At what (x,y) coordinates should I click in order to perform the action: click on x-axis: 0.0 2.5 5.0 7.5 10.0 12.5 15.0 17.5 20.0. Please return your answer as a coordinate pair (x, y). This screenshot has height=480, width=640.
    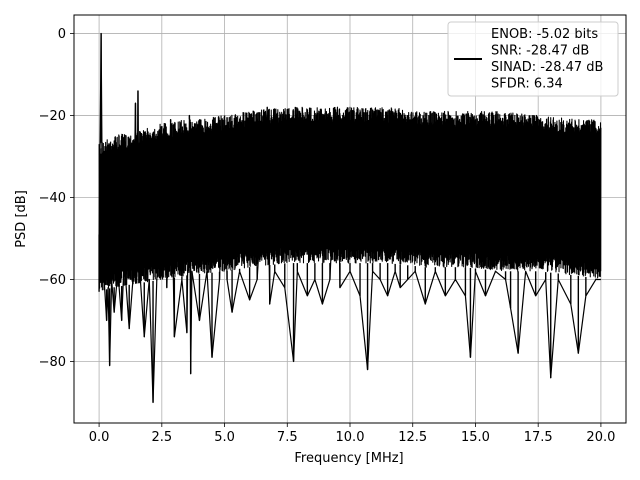
    Looking at the image, I should click on (352, 434).